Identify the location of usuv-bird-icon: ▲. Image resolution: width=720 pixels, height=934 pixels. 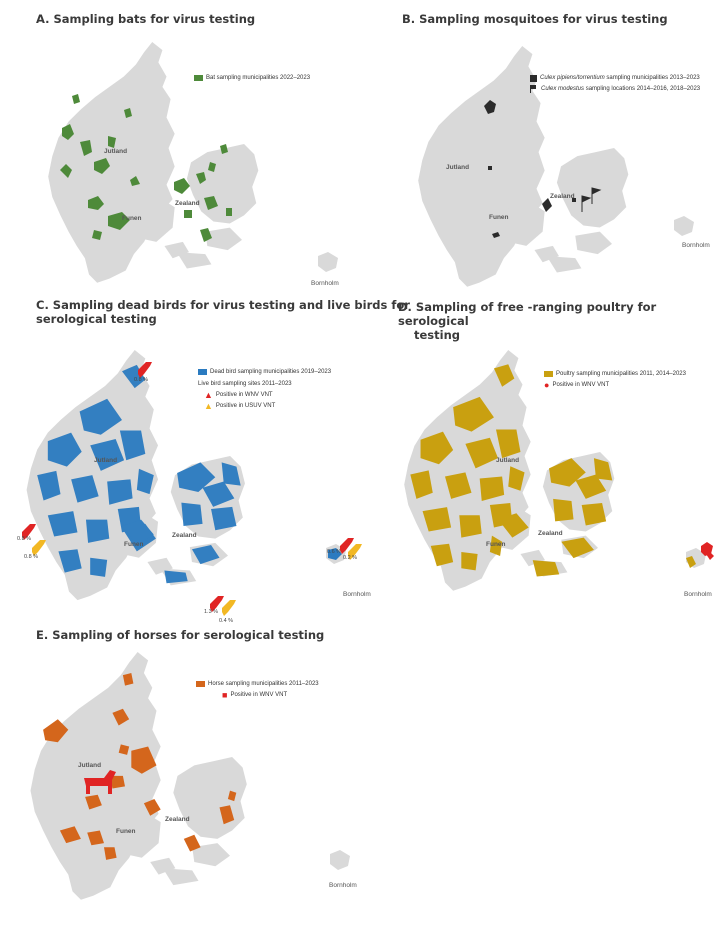
(208, 406).